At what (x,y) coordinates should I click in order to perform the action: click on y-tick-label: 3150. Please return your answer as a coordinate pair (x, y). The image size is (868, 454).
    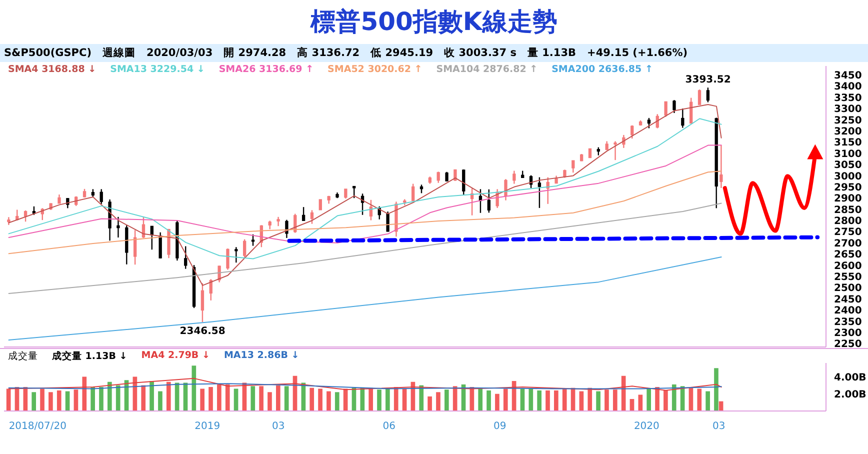
    Looking at the image, I should click on (848, 143).